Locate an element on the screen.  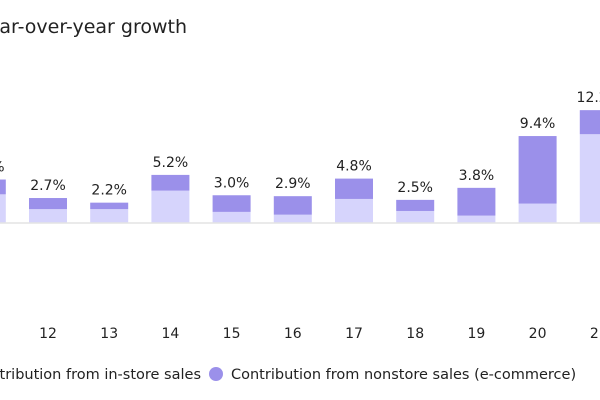
data-label: 2.5% is located at coordinates (415, 188).